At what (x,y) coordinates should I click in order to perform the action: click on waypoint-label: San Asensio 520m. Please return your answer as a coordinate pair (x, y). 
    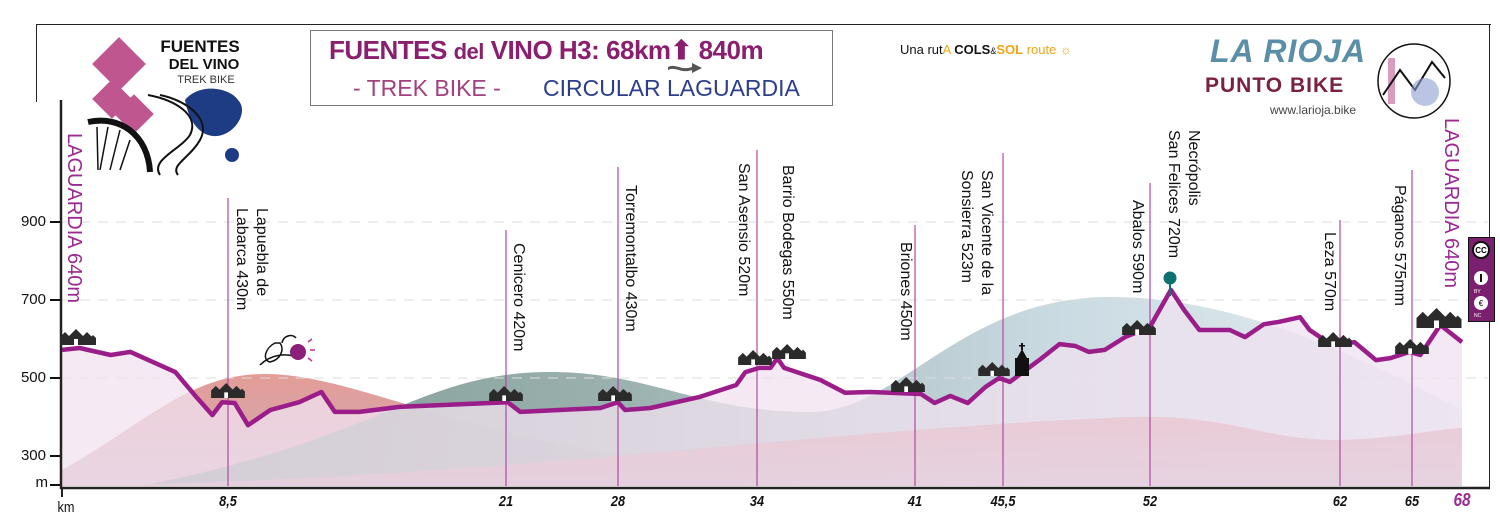
    Looking at the image, I should click on (743, 229).